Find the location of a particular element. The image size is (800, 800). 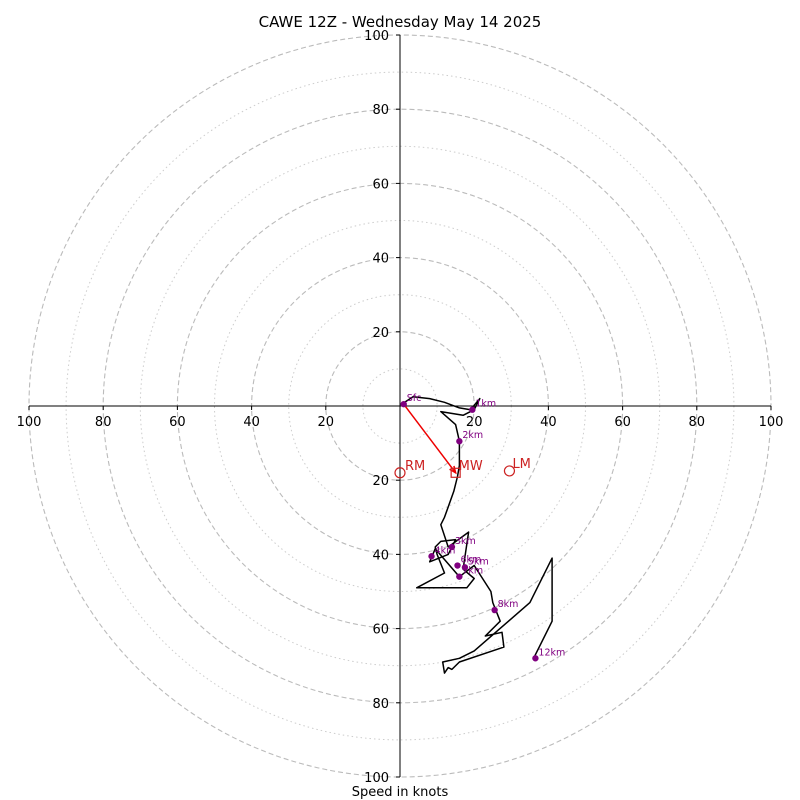

mean-wind-label: MW is located at coordinates (471, 466).